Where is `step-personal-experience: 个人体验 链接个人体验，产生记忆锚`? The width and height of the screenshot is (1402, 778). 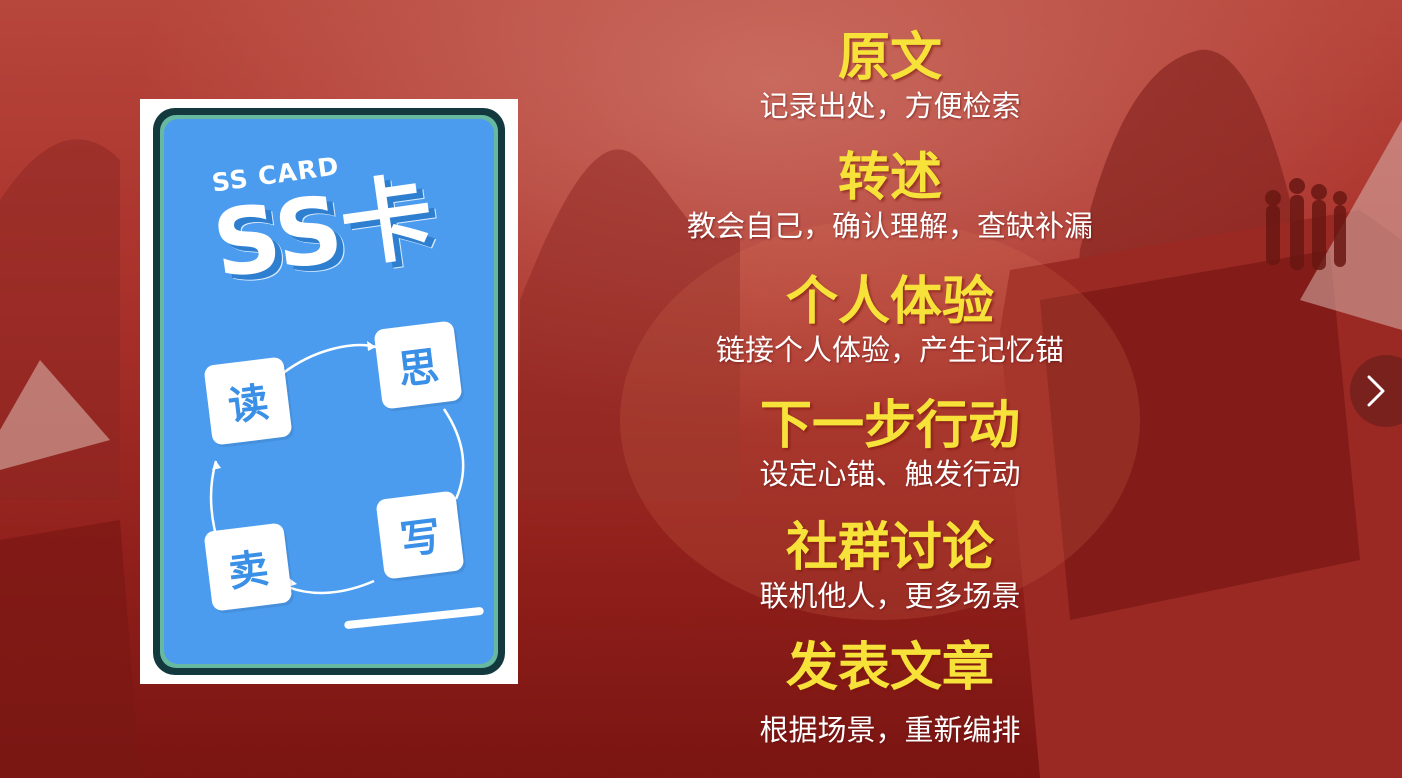
step-personal-experience: 个人体验 链接个人体验，产生记忆锚 is located at coordinates (890, 320).